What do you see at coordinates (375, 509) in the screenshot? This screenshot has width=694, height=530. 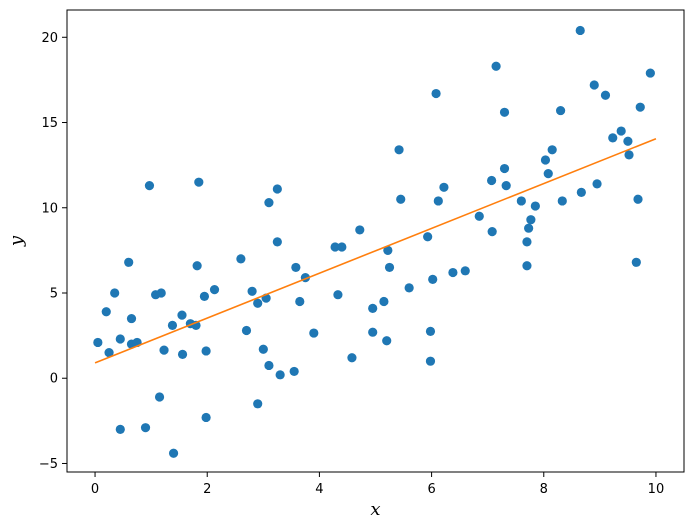 I see `x-axis-label: x` at bounding box center [375, 509].